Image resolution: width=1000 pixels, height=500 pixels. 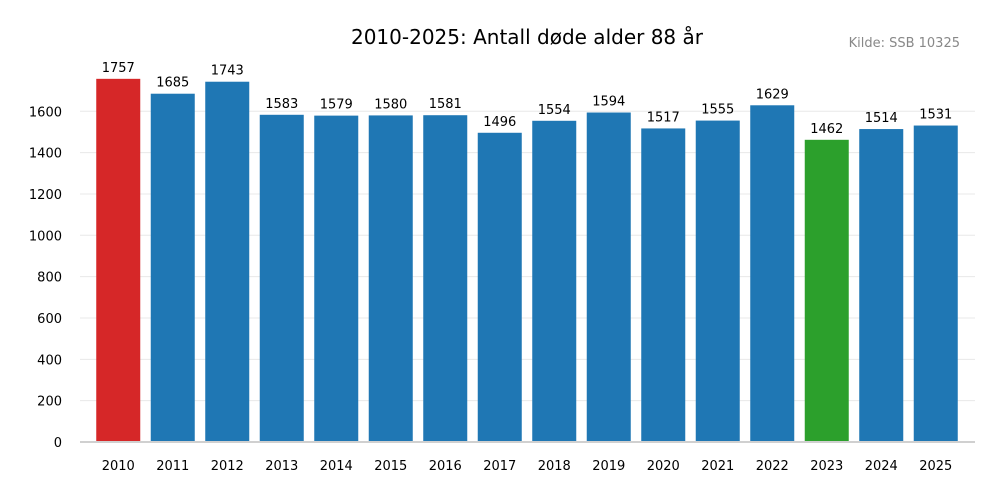 I want to click on data-label: 1554, so click(x=554, y=110).